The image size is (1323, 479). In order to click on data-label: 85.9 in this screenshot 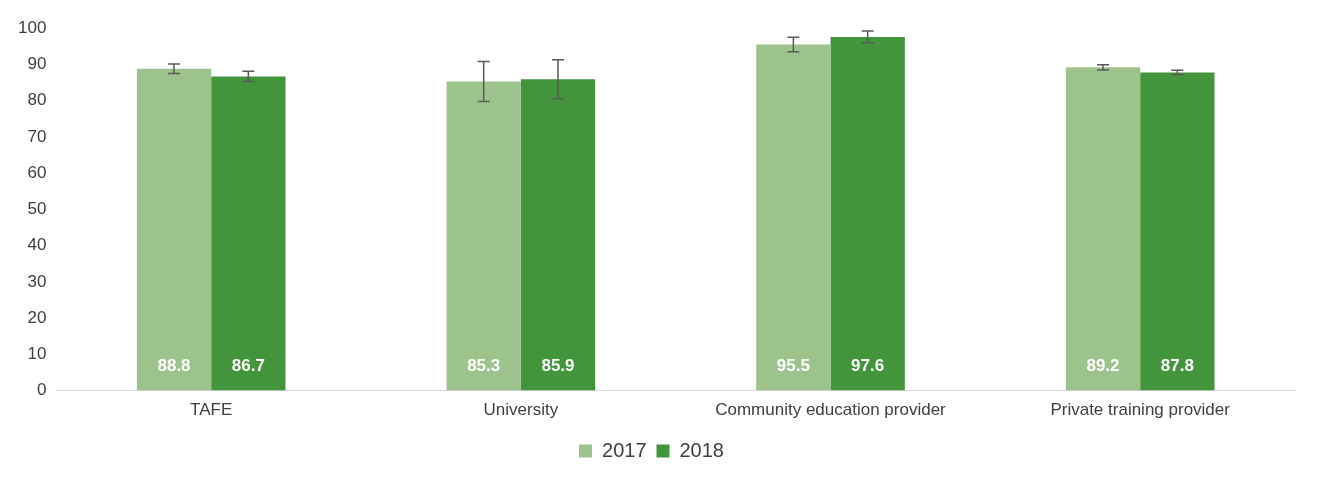, I will do `click(558, 366)`.